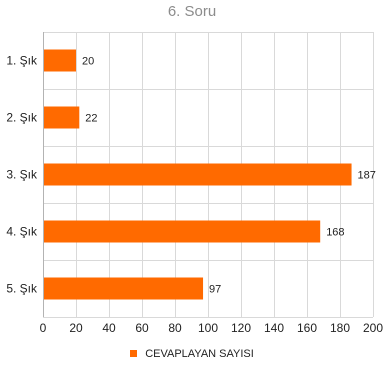  What do you see at coordinates (215, 290) in the screenshot?
I see `data-label: 97` at bounding box center [215, 290].